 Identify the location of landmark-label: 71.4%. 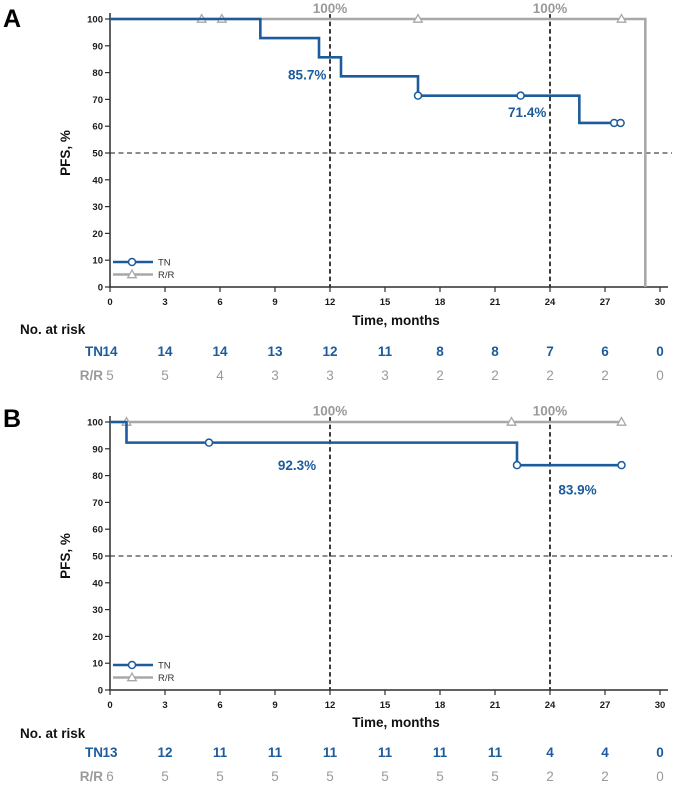
(527, 112).